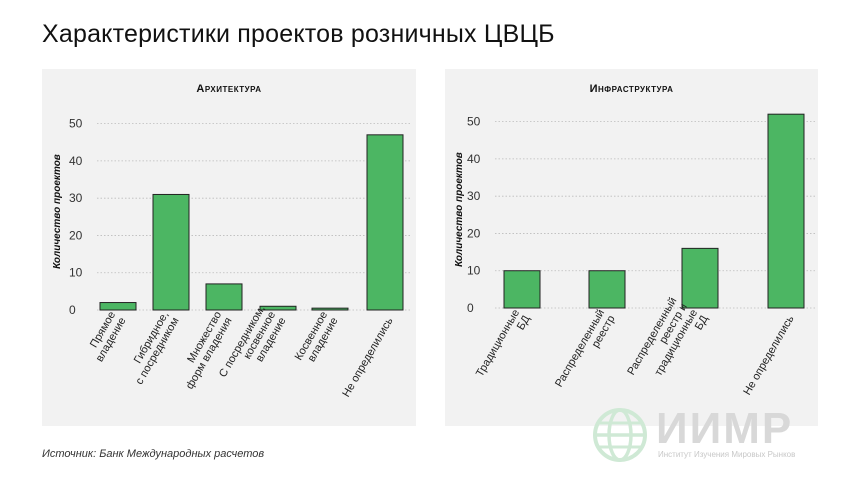 The width and height of the screenshot is (860, 484). What do you see at coordinates (72, 310) in the screenshot?
I see `architecture-y-tick-label: 0` at bounding box center [72, 310].